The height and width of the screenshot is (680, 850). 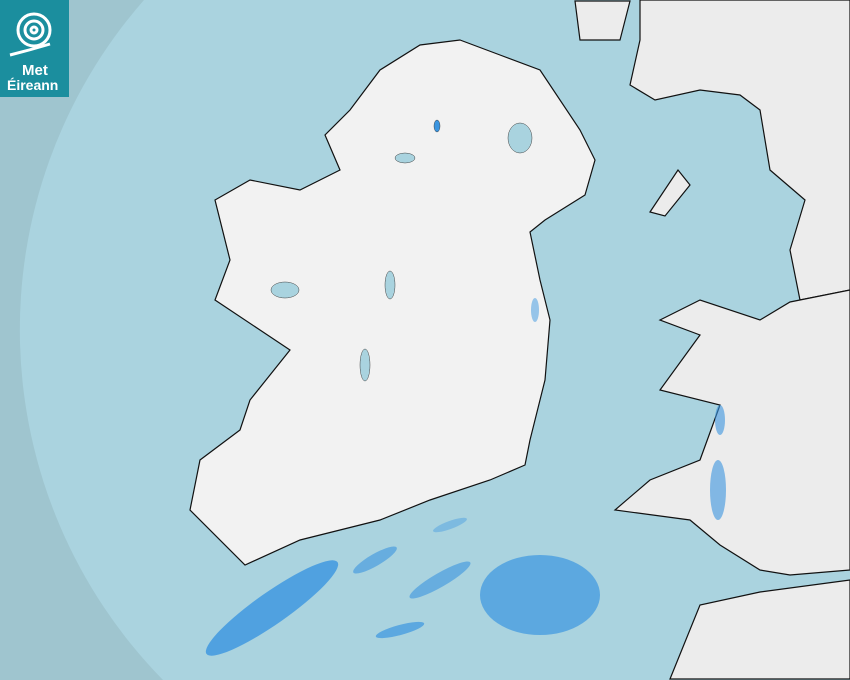 What do you see at coordinates (30, 34) in the screenshot?
I see `swirl-icon` at bounding box center [30, 34].